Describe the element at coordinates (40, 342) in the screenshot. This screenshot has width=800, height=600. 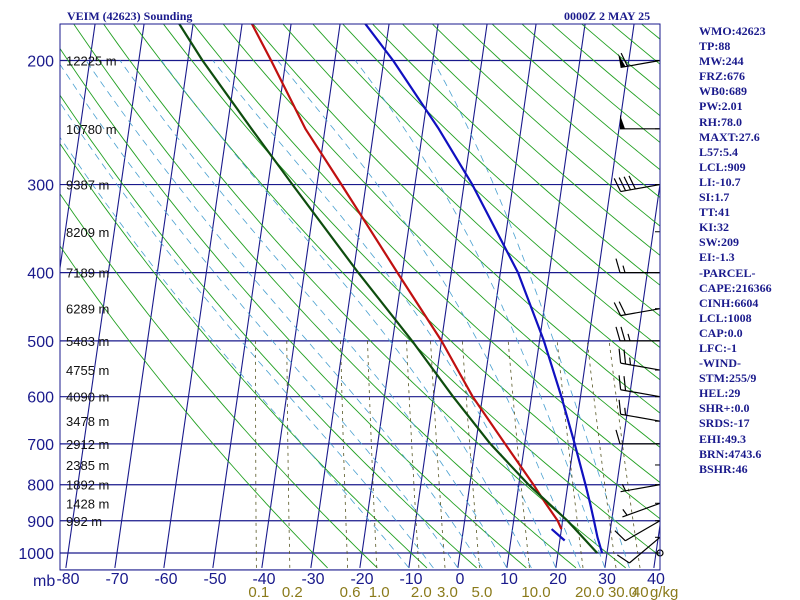
I see `pressure-tick-label: 500` at that location.